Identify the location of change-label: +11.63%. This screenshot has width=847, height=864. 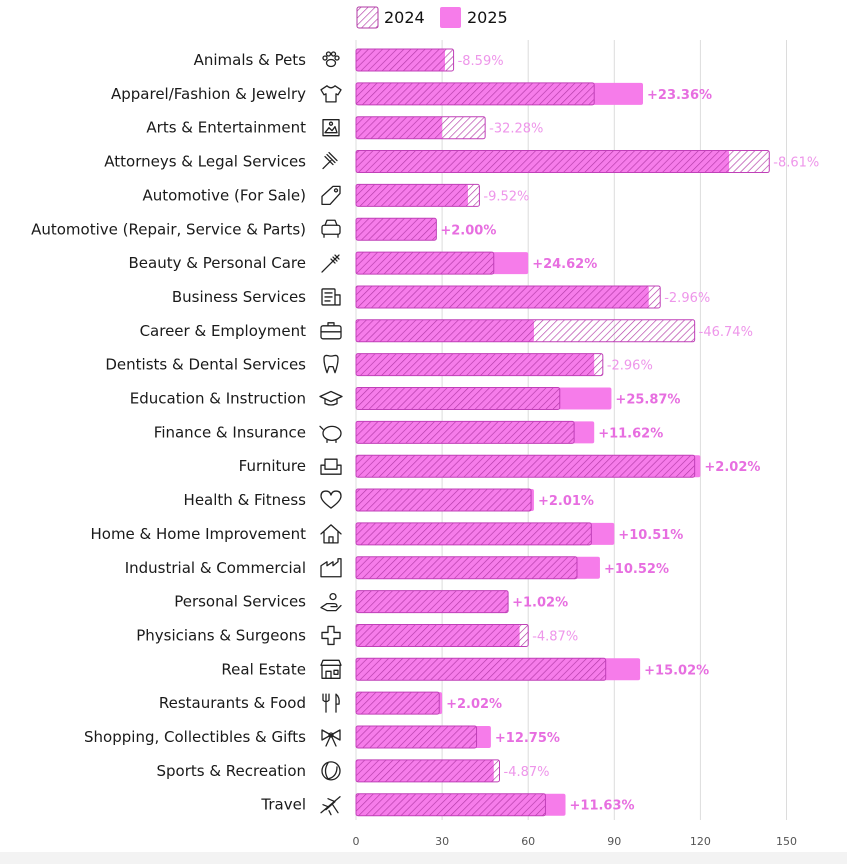
(602, 806).